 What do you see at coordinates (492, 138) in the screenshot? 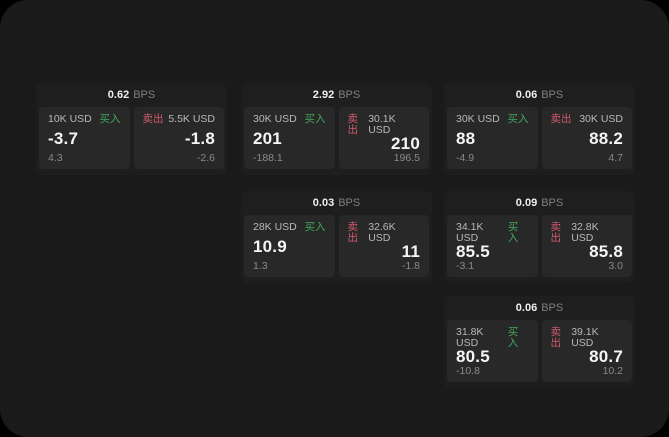
I see `buy-panel: 30K USD 买入 88 -4.9` at bounding box center [492, 138].